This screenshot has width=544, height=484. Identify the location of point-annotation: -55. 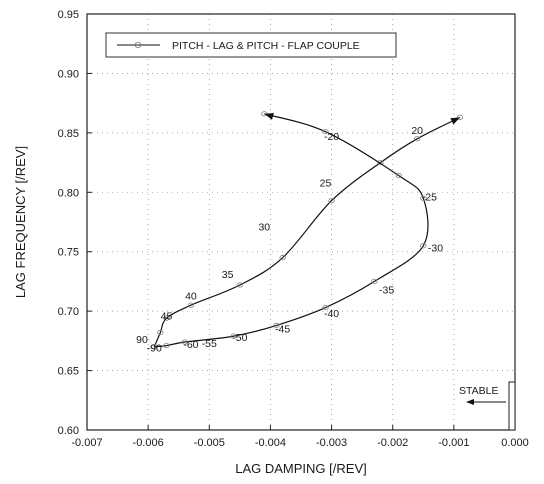
(209, 344).